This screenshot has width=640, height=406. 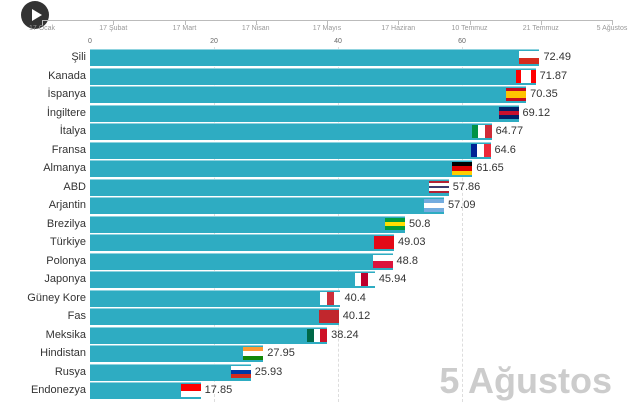 I want to click on country-label: Türkiye, so click(x=67, y=242).